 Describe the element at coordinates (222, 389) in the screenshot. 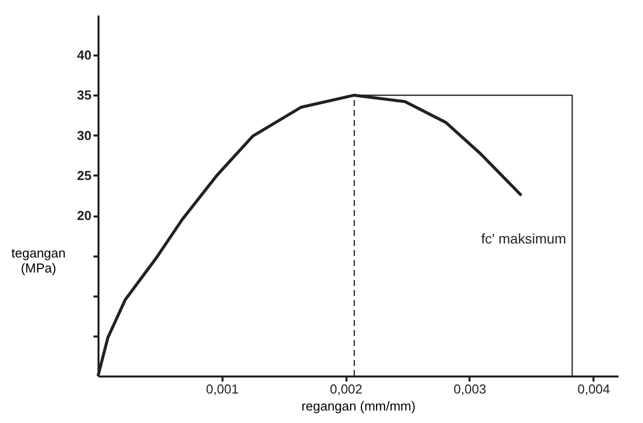

I see `x-tick-label: 0,001` at that location.